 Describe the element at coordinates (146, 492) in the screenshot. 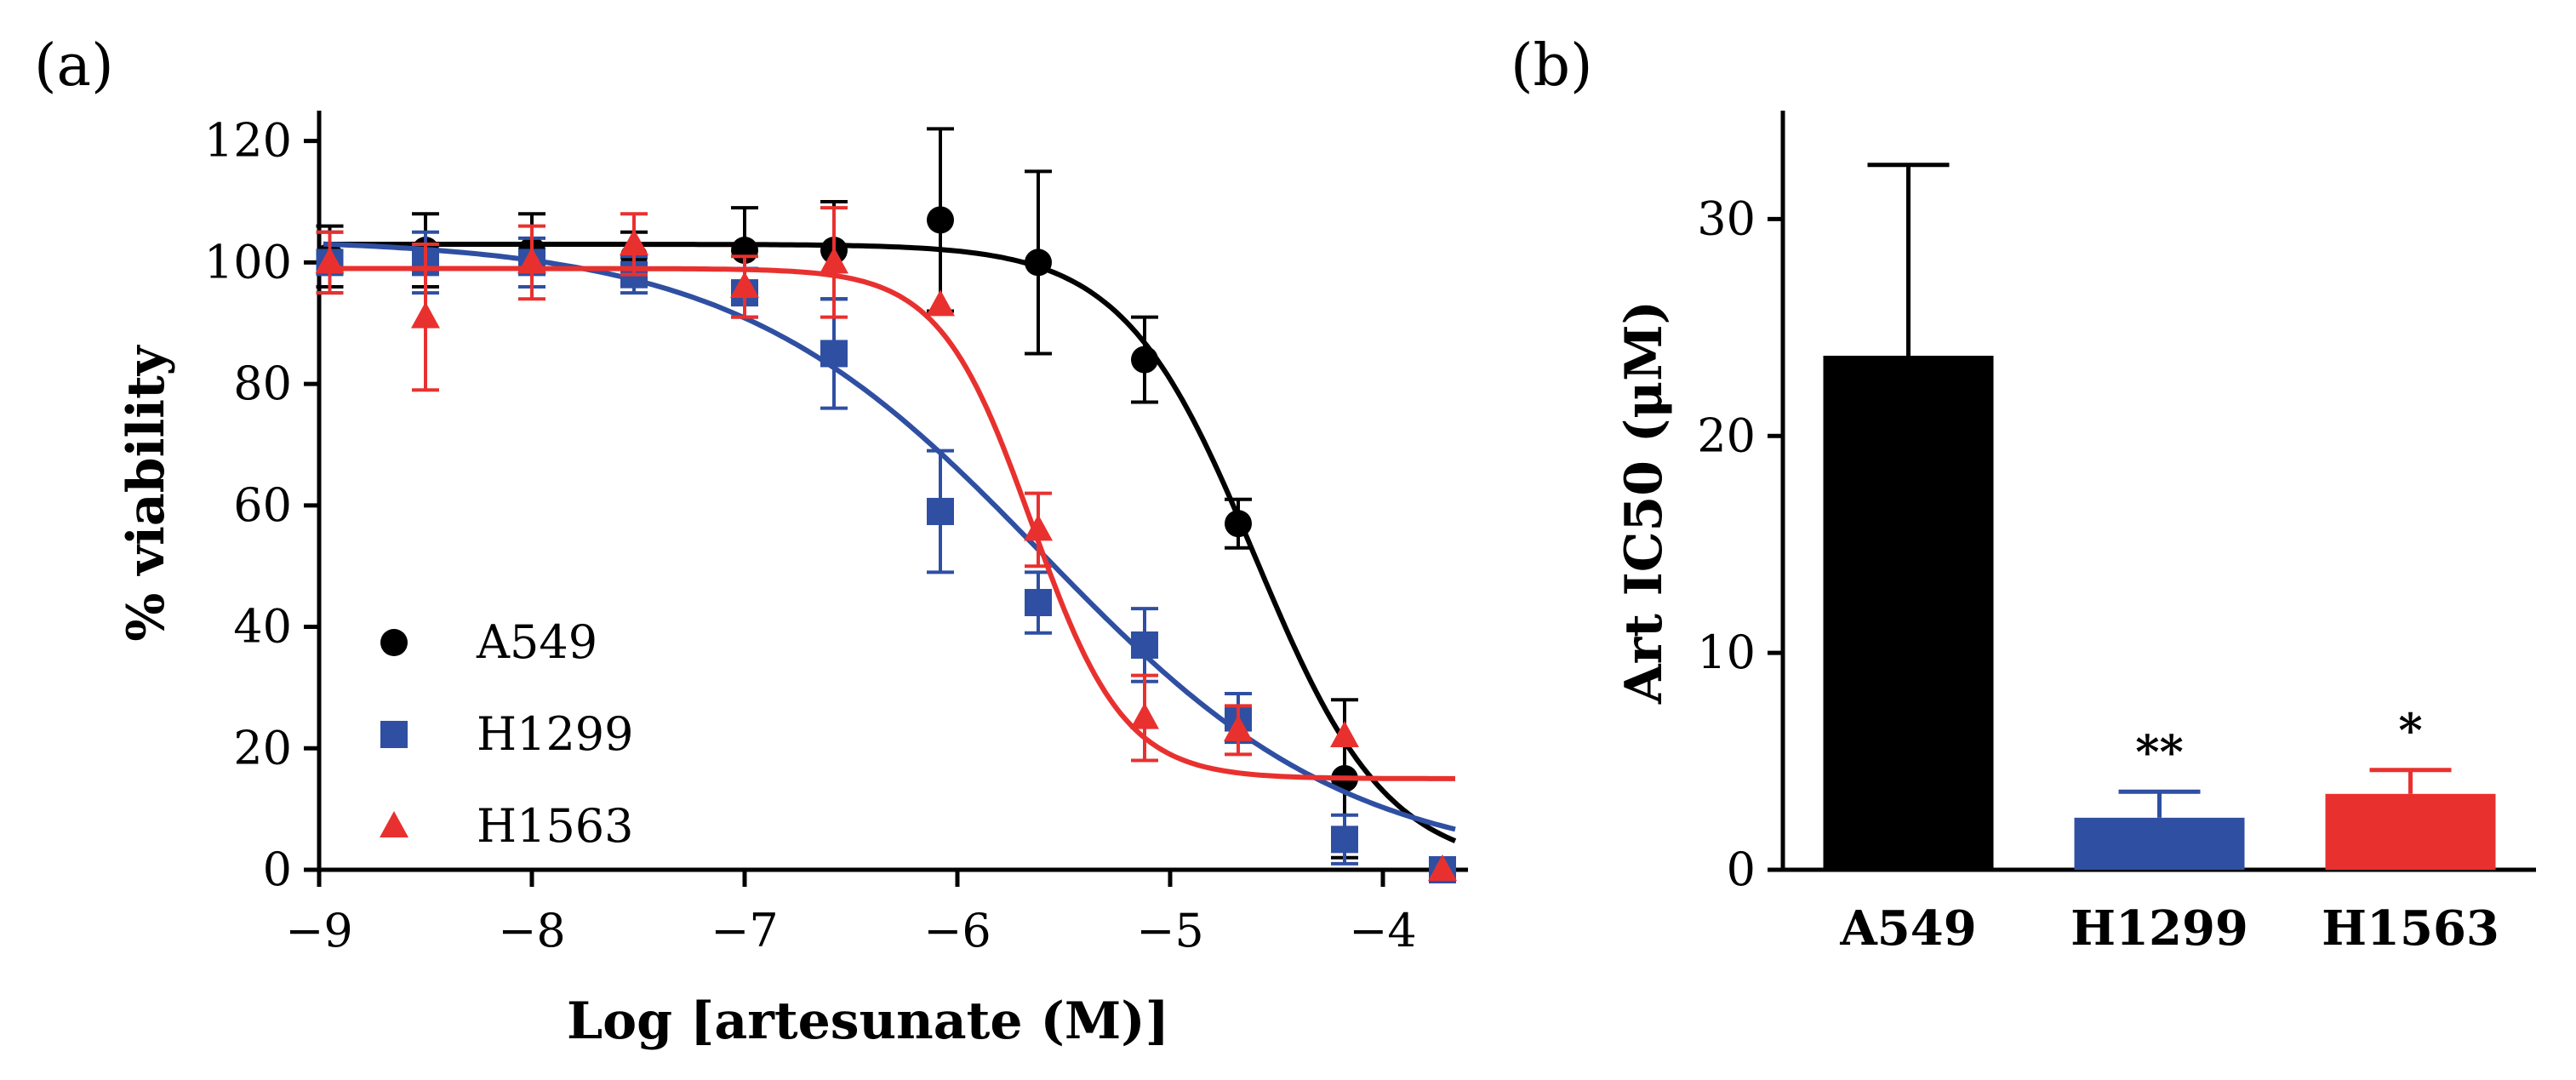

I see `panel-a-y-axis-title: % viability` at that location.